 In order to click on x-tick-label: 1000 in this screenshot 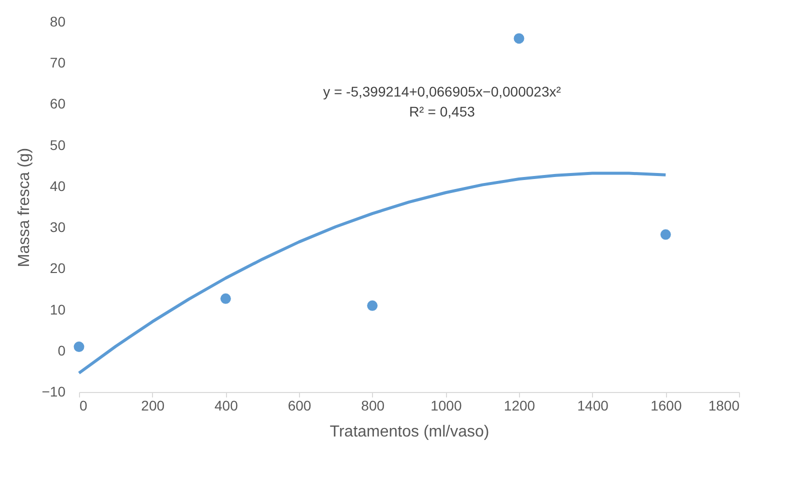, I will do `click(446, 406)`.